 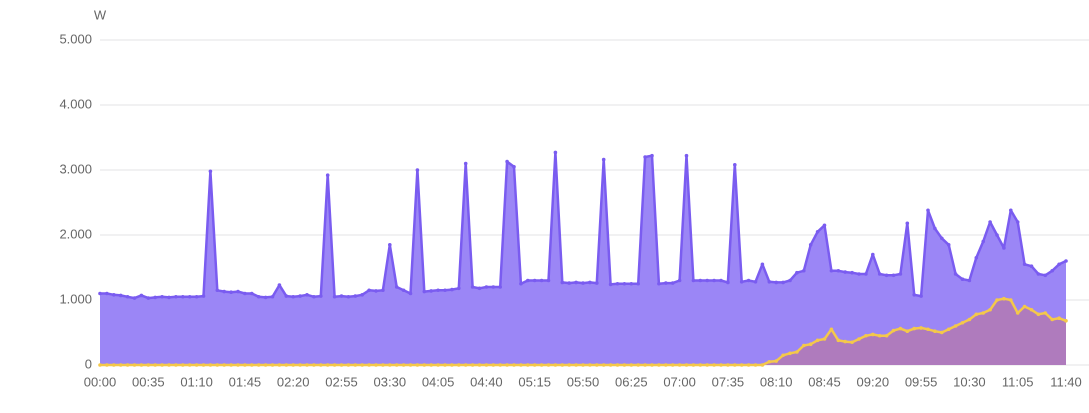 What do you see at coordinates (75, 233) in the screenshot?
I see `y-tick-label: 2.000` at bounding box center [75, 233].